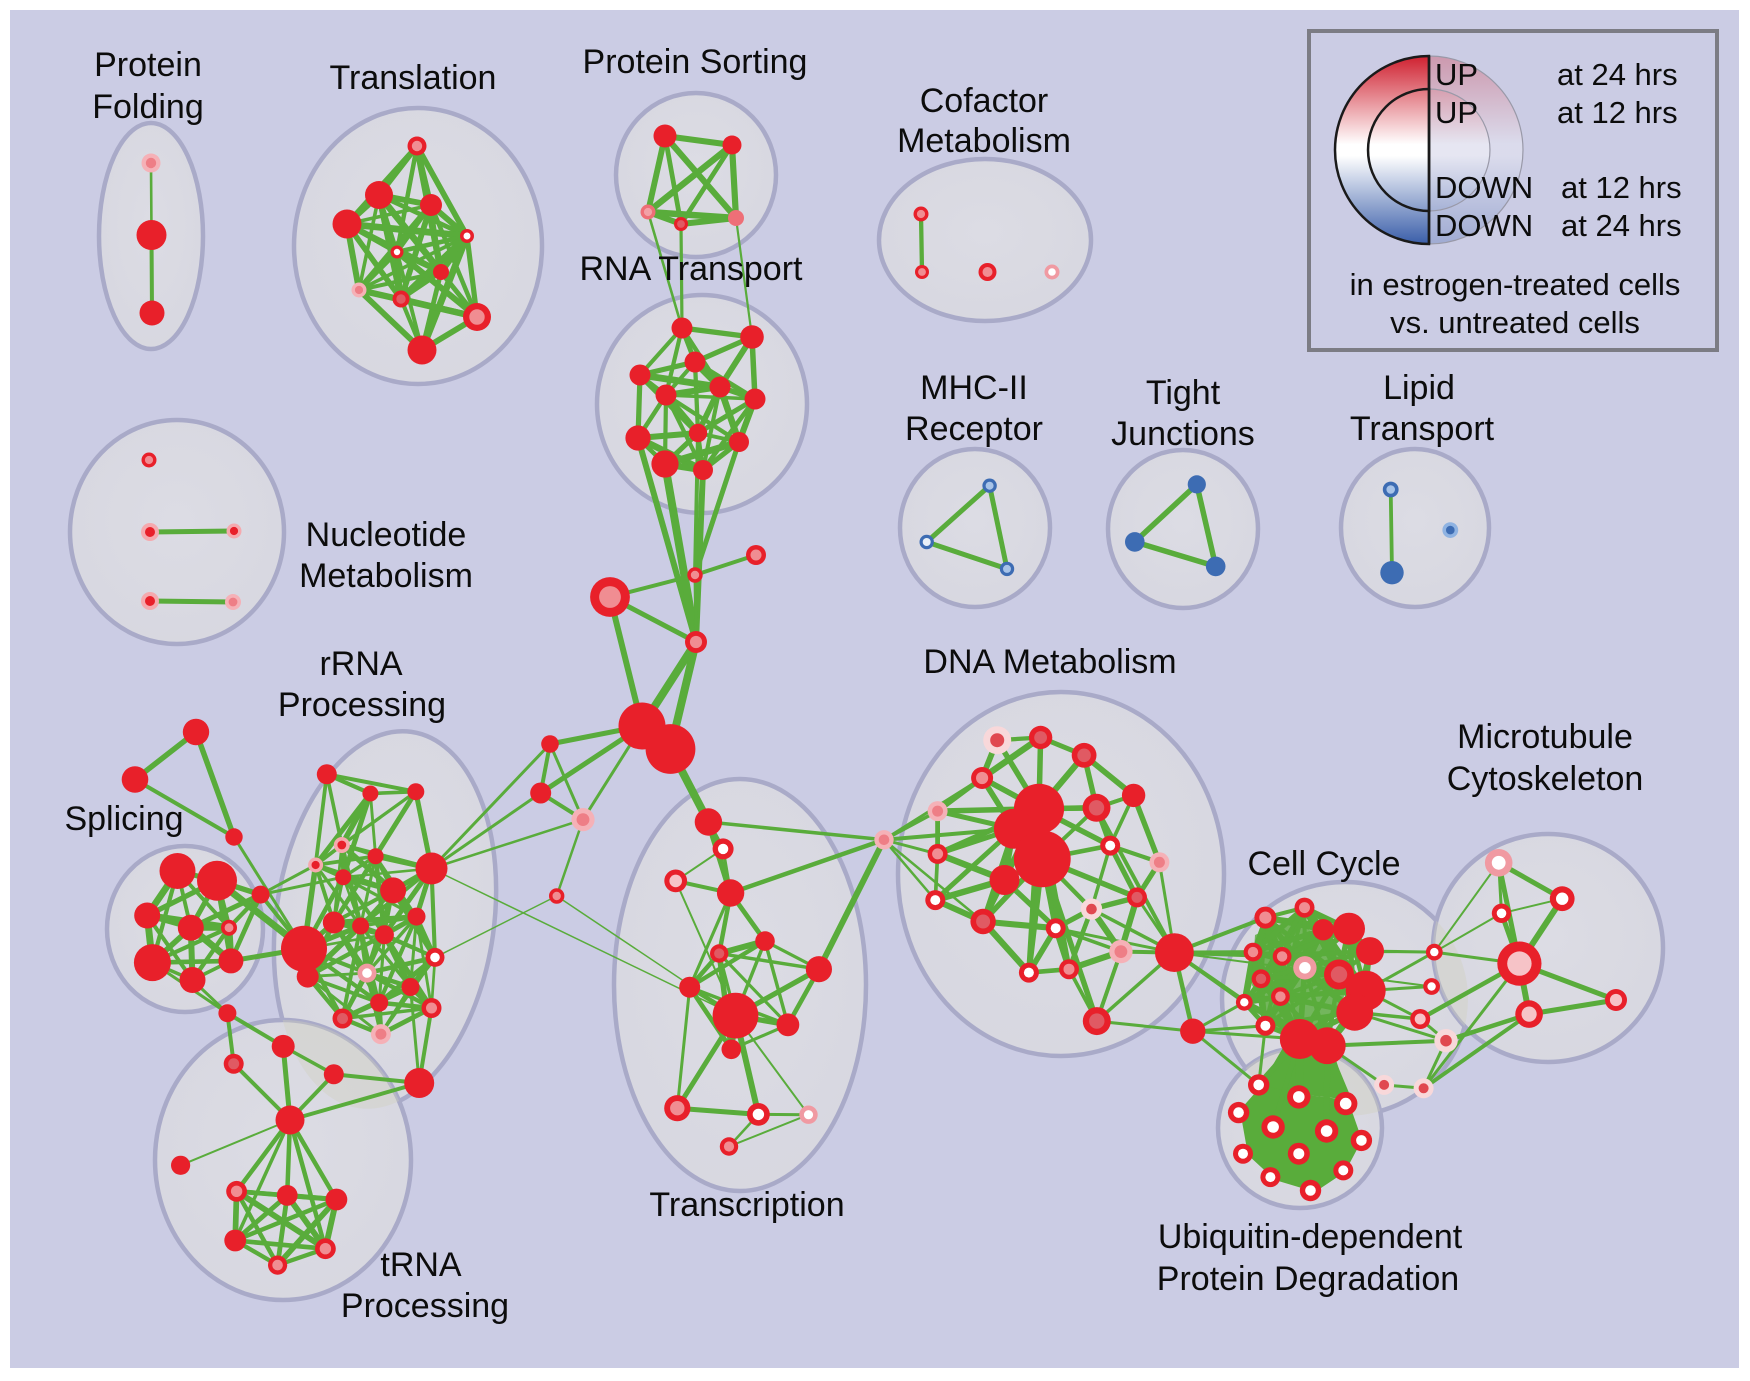 This screenshot has width=1750, height=1381. I want to click on svg-text: Transcription, so click(746, 1205).